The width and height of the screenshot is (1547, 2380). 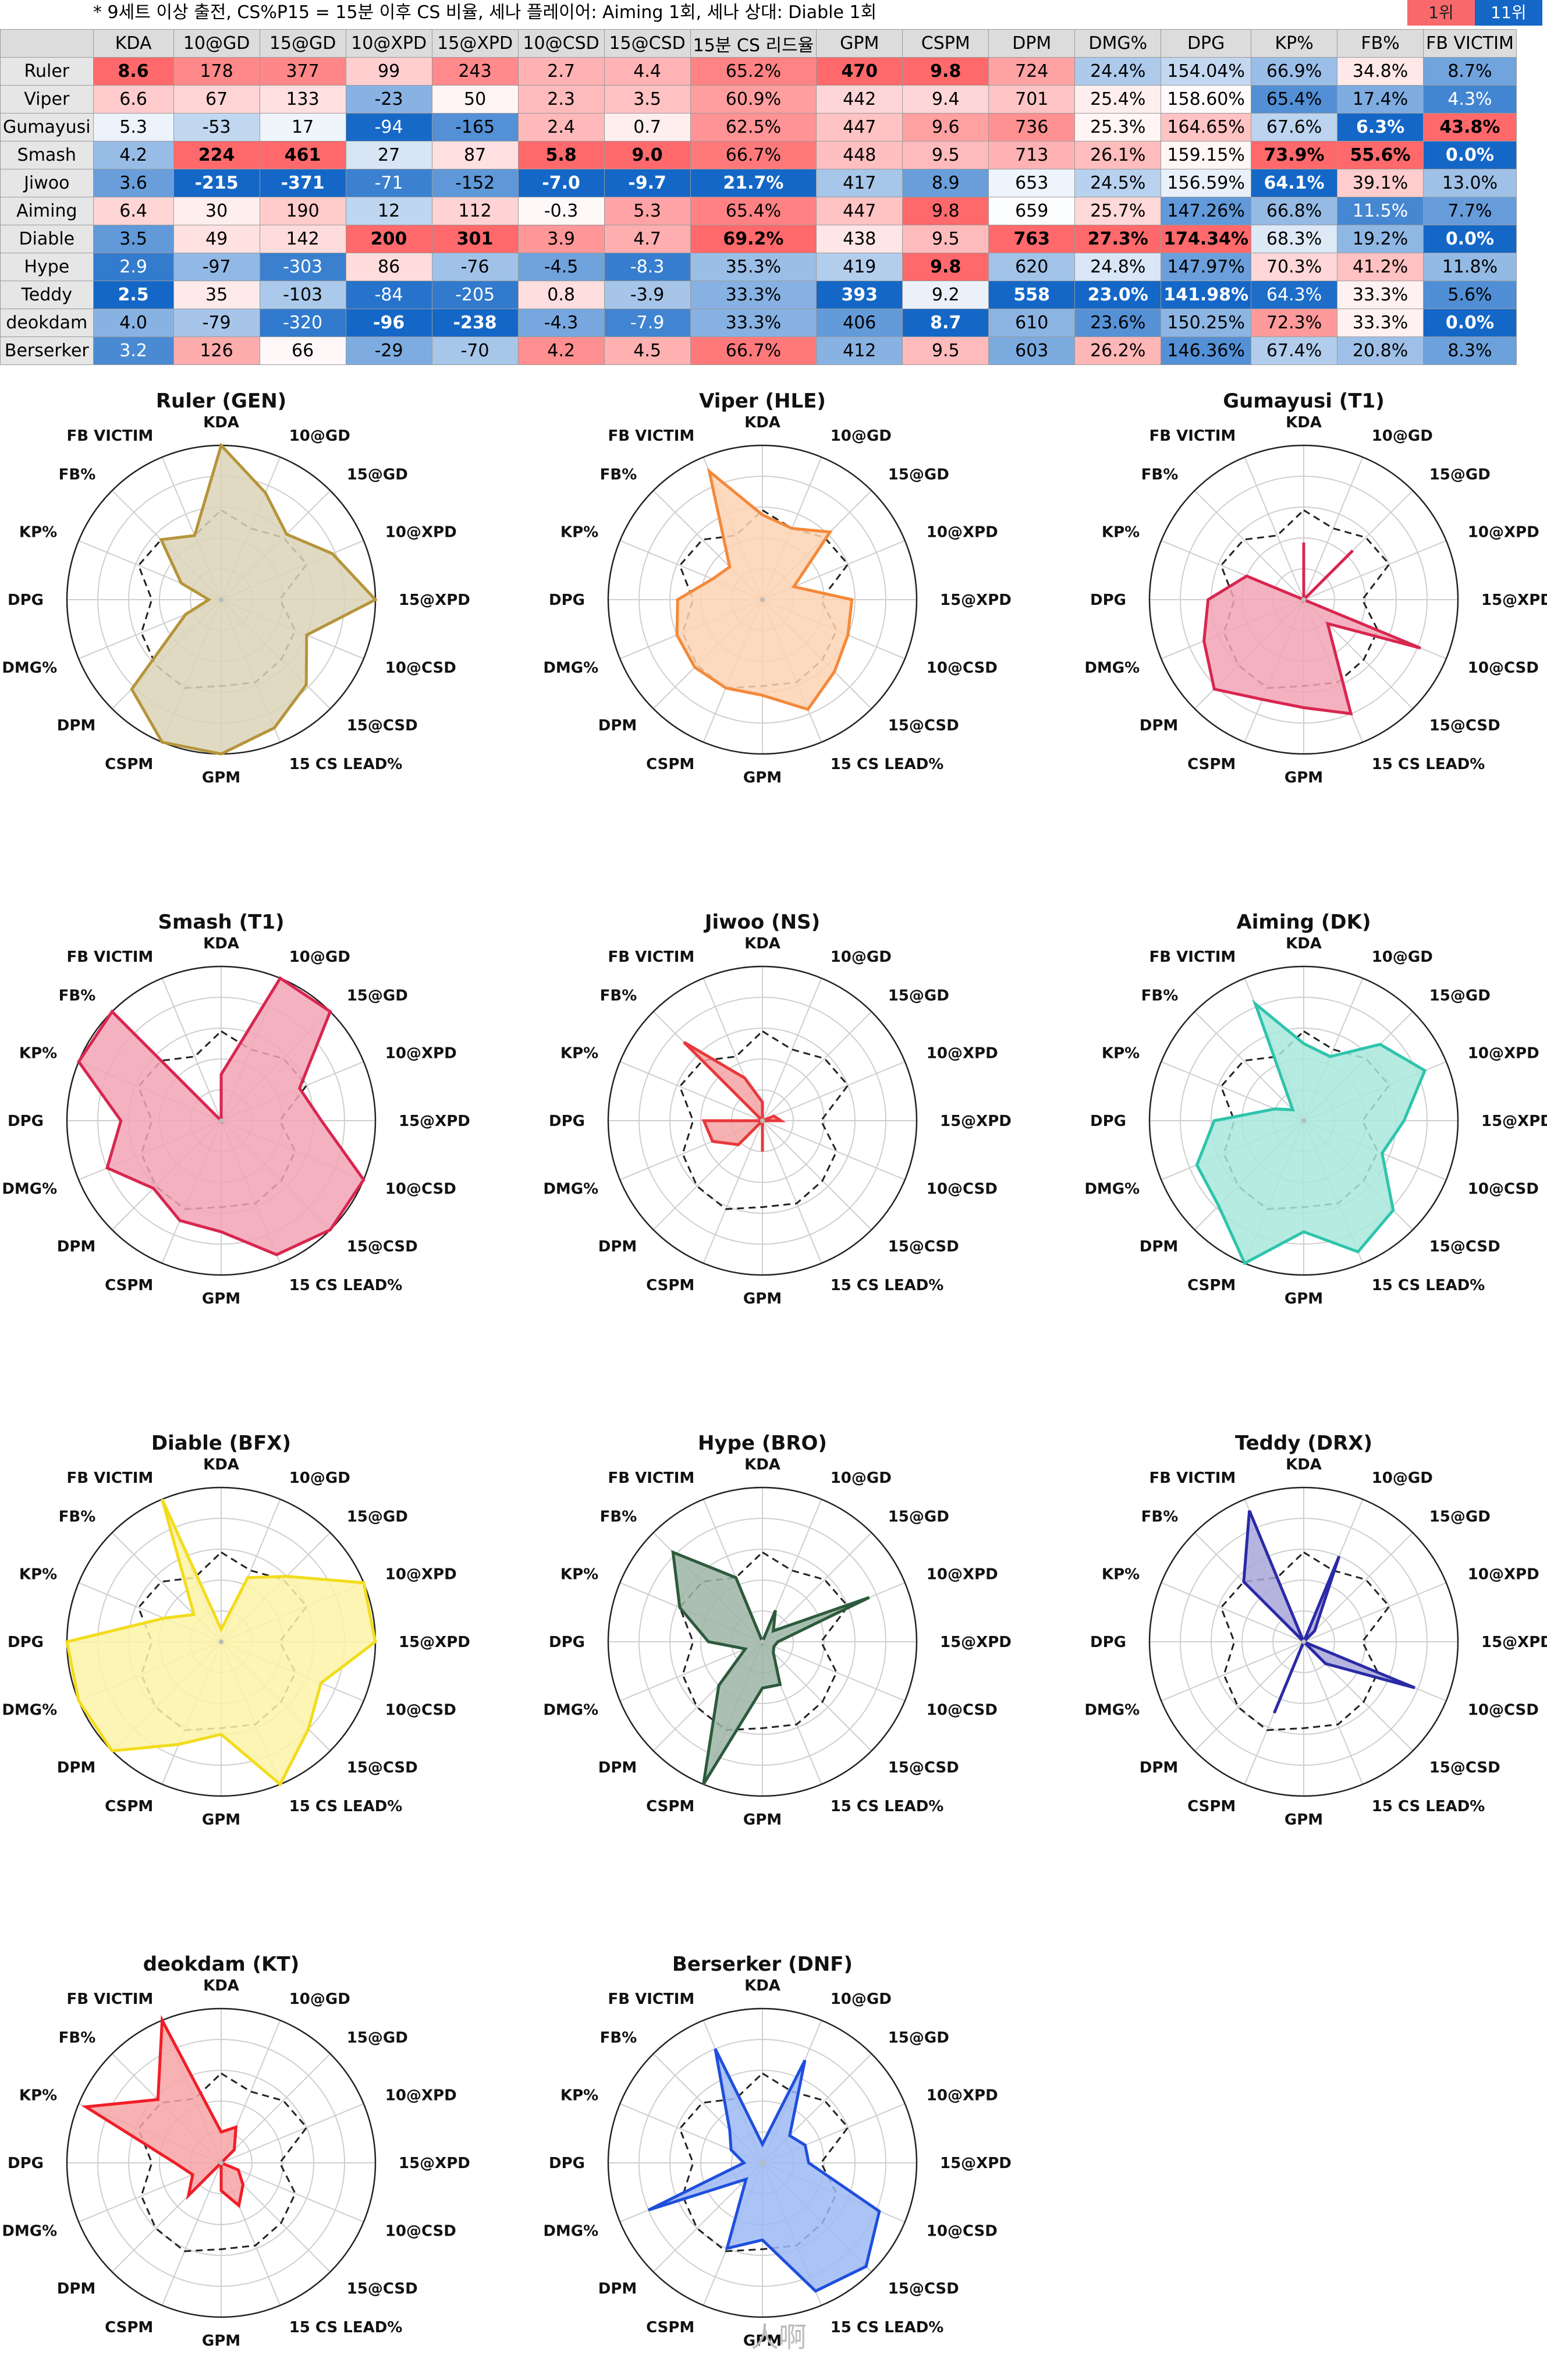 I want to click on player-polygon, so click(x=770, y=1668).